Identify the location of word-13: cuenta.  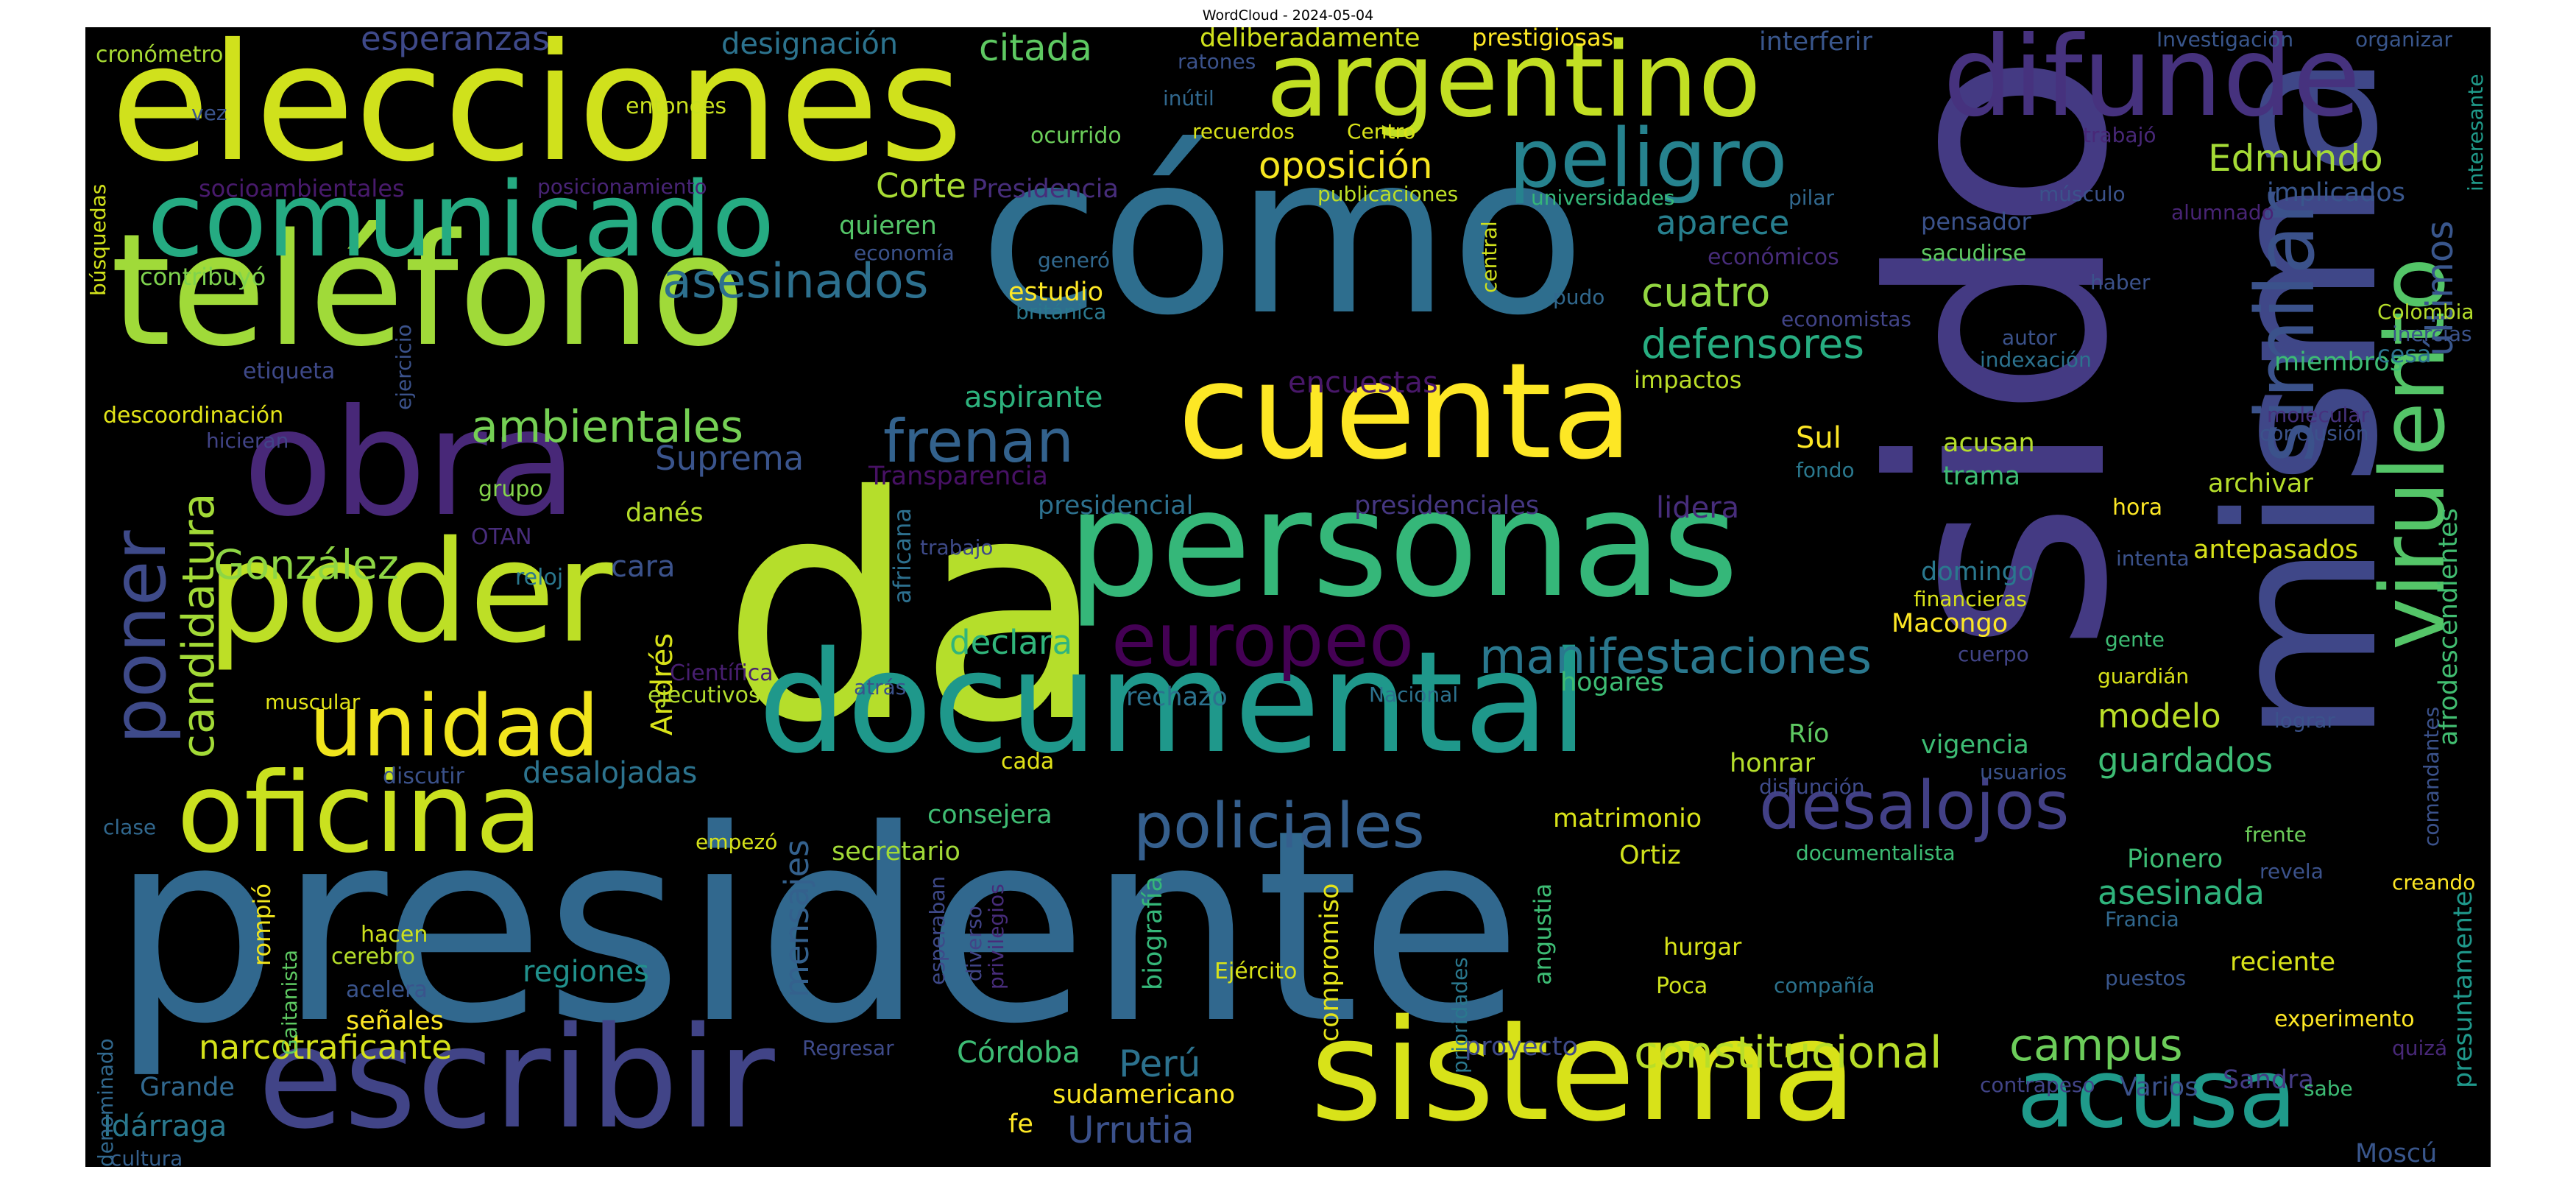
(1405, 412).